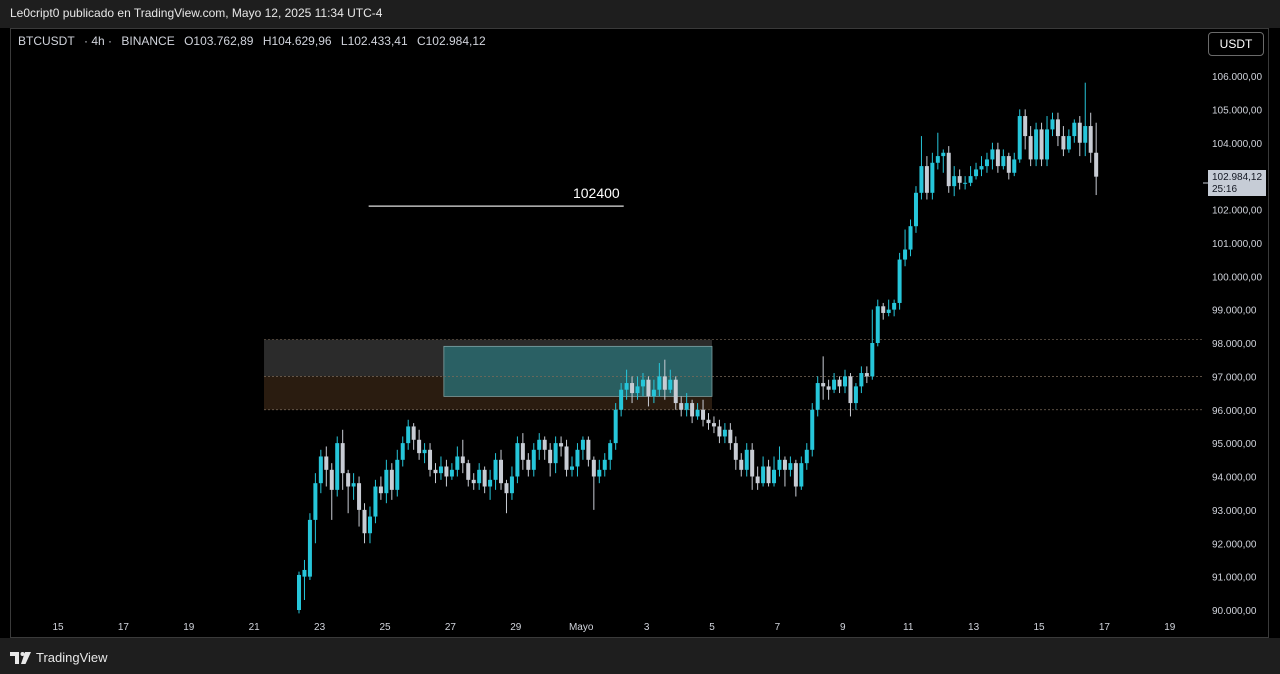 Image resolution: width=1280 pixels, height=674 pixels. What do you see at coordinates (1236, 44) in the screenshot?
I see `currency-button: USDT` at bounding box center [1236, 44].